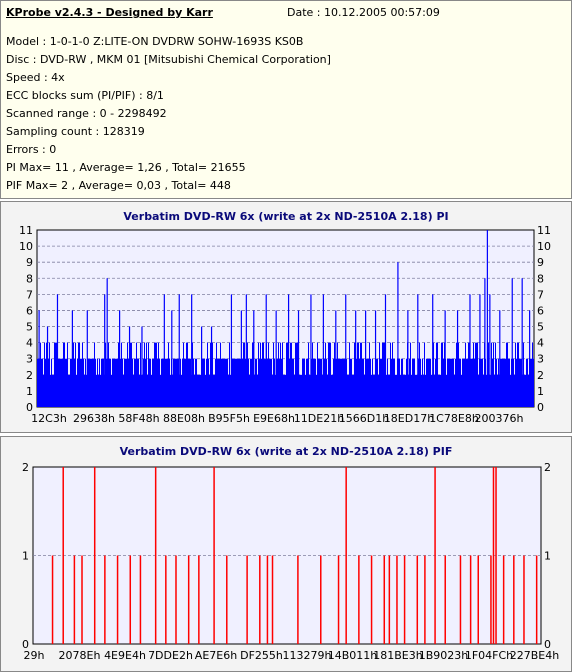 The width and height of the screenshot is (572, 672). Describe the element at coordinates (86, 113) in the screenshot. I see `info-range: Scanned range : 0 - 2298492` at that location.